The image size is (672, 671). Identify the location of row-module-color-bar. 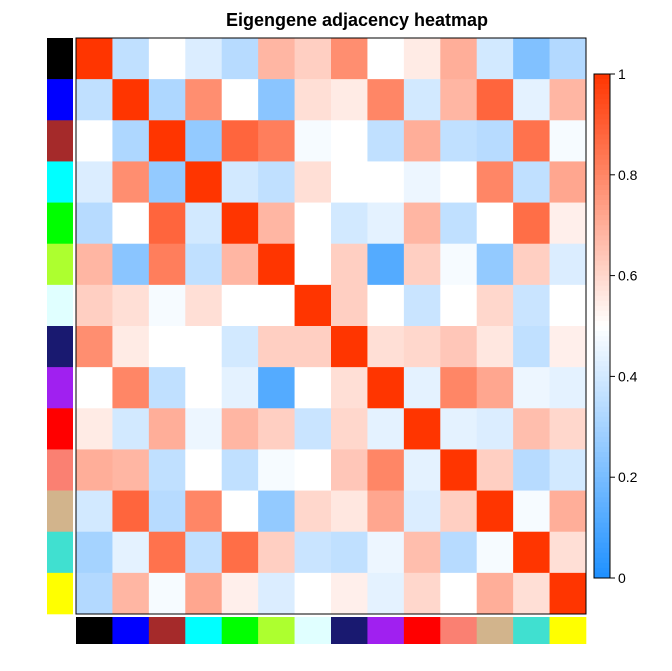
(60, 326).